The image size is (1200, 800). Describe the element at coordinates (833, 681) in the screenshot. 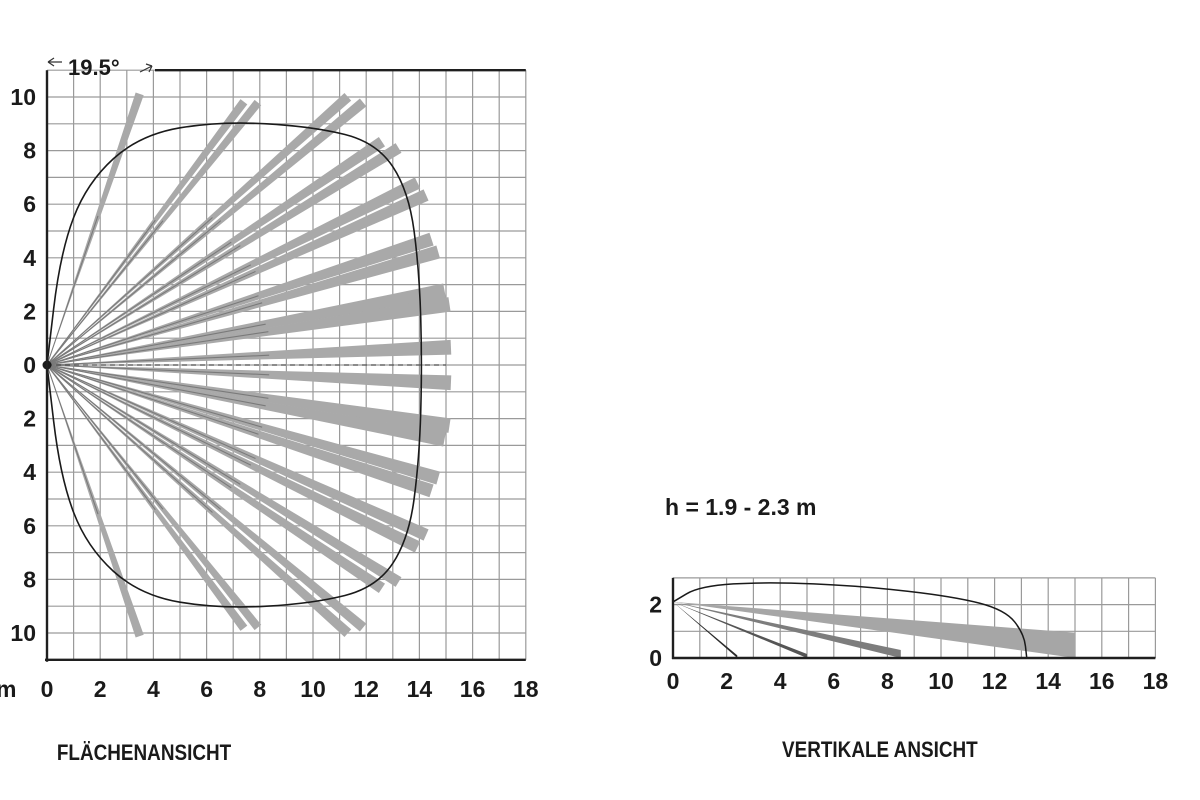

I see `side-x-tick-label: 6` at that location.